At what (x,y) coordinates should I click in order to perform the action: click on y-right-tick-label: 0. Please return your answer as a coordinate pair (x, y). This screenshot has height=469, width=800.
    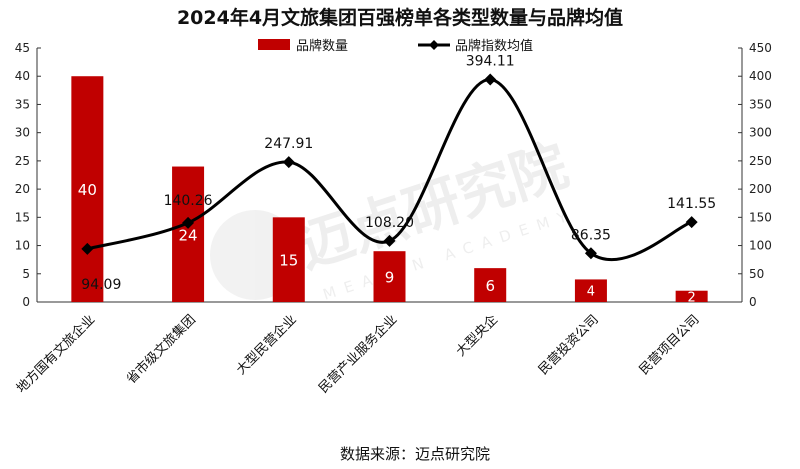
    Looking at the image, I should click on (753, 302).